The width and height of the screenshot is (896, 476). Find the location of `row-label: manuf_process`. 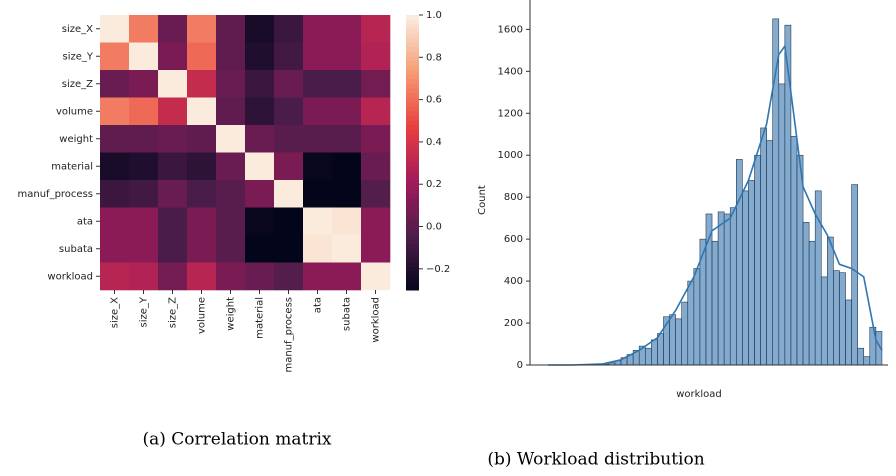

row-label: manuf_process is located at coordinates (56, 194).